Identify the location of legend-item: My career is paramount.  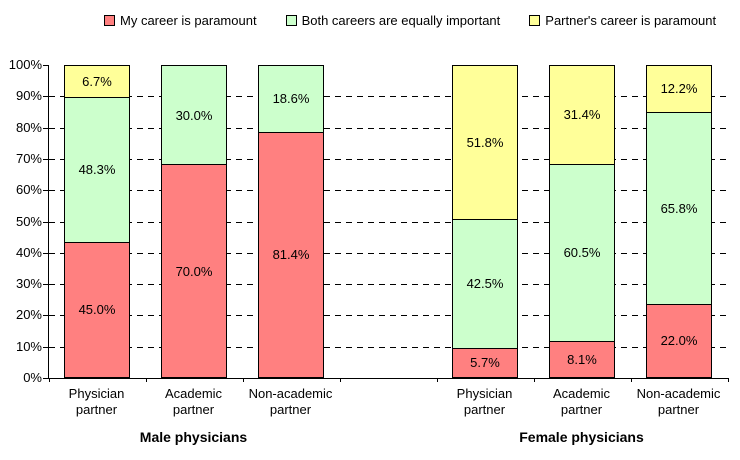
(180, 20).